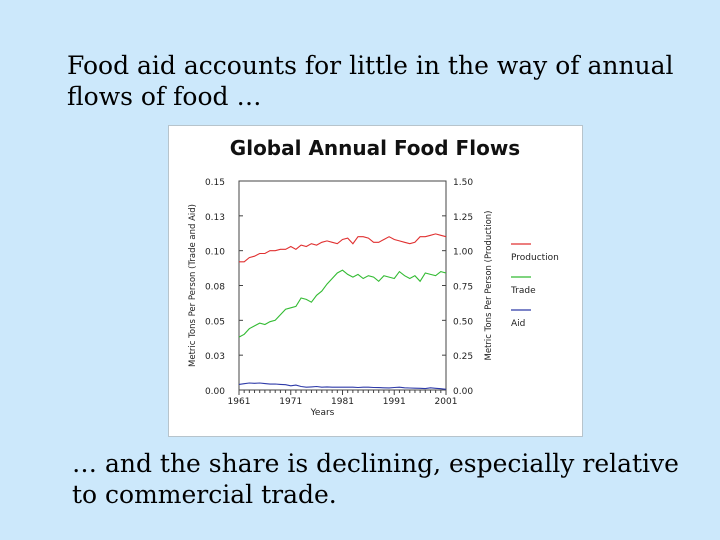 The image size is (720, 540). I want to click on right-tick-label: 0.00, so click(463, 392).